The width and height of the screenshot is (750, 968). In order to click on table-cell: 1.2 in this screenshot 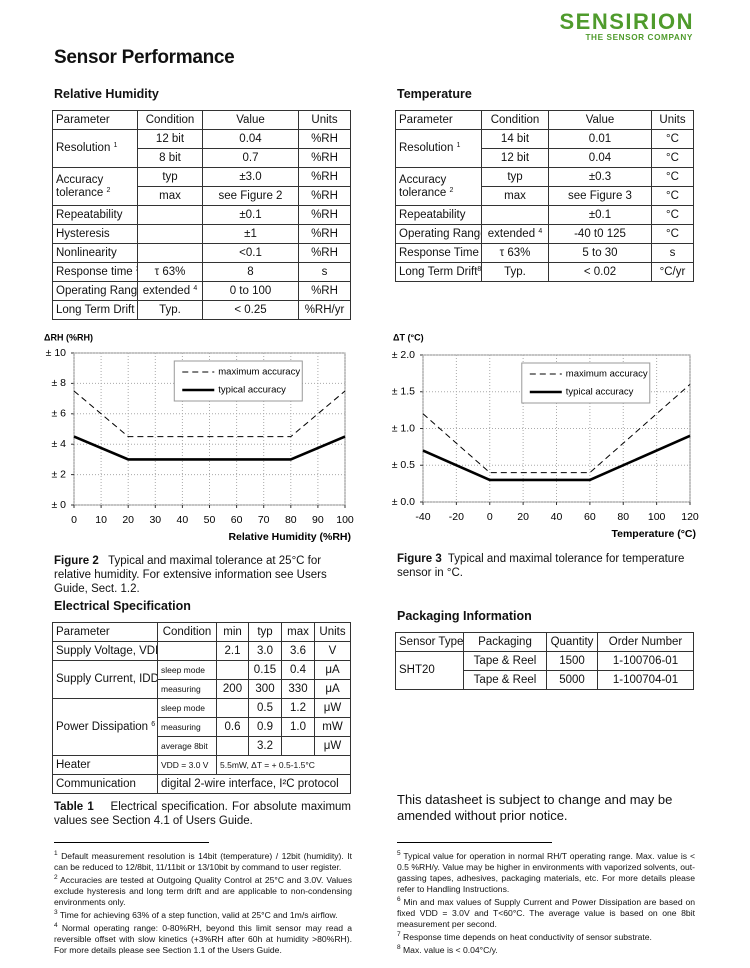, I will do `click(298, 708)`.